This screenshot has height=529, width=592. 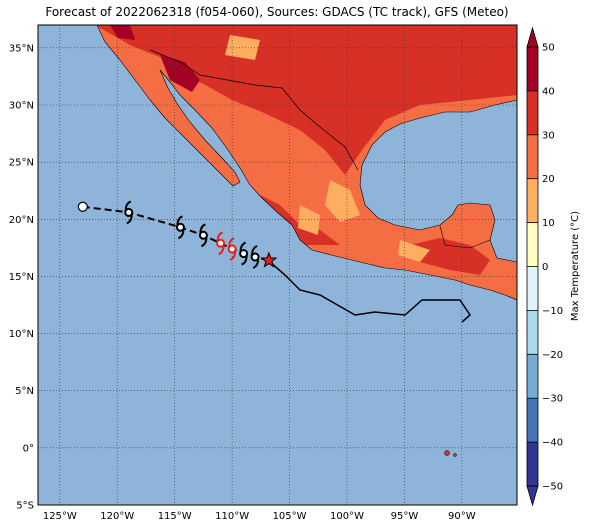 I want to click on lon-label: 115°W, so click(x=175, y=516).